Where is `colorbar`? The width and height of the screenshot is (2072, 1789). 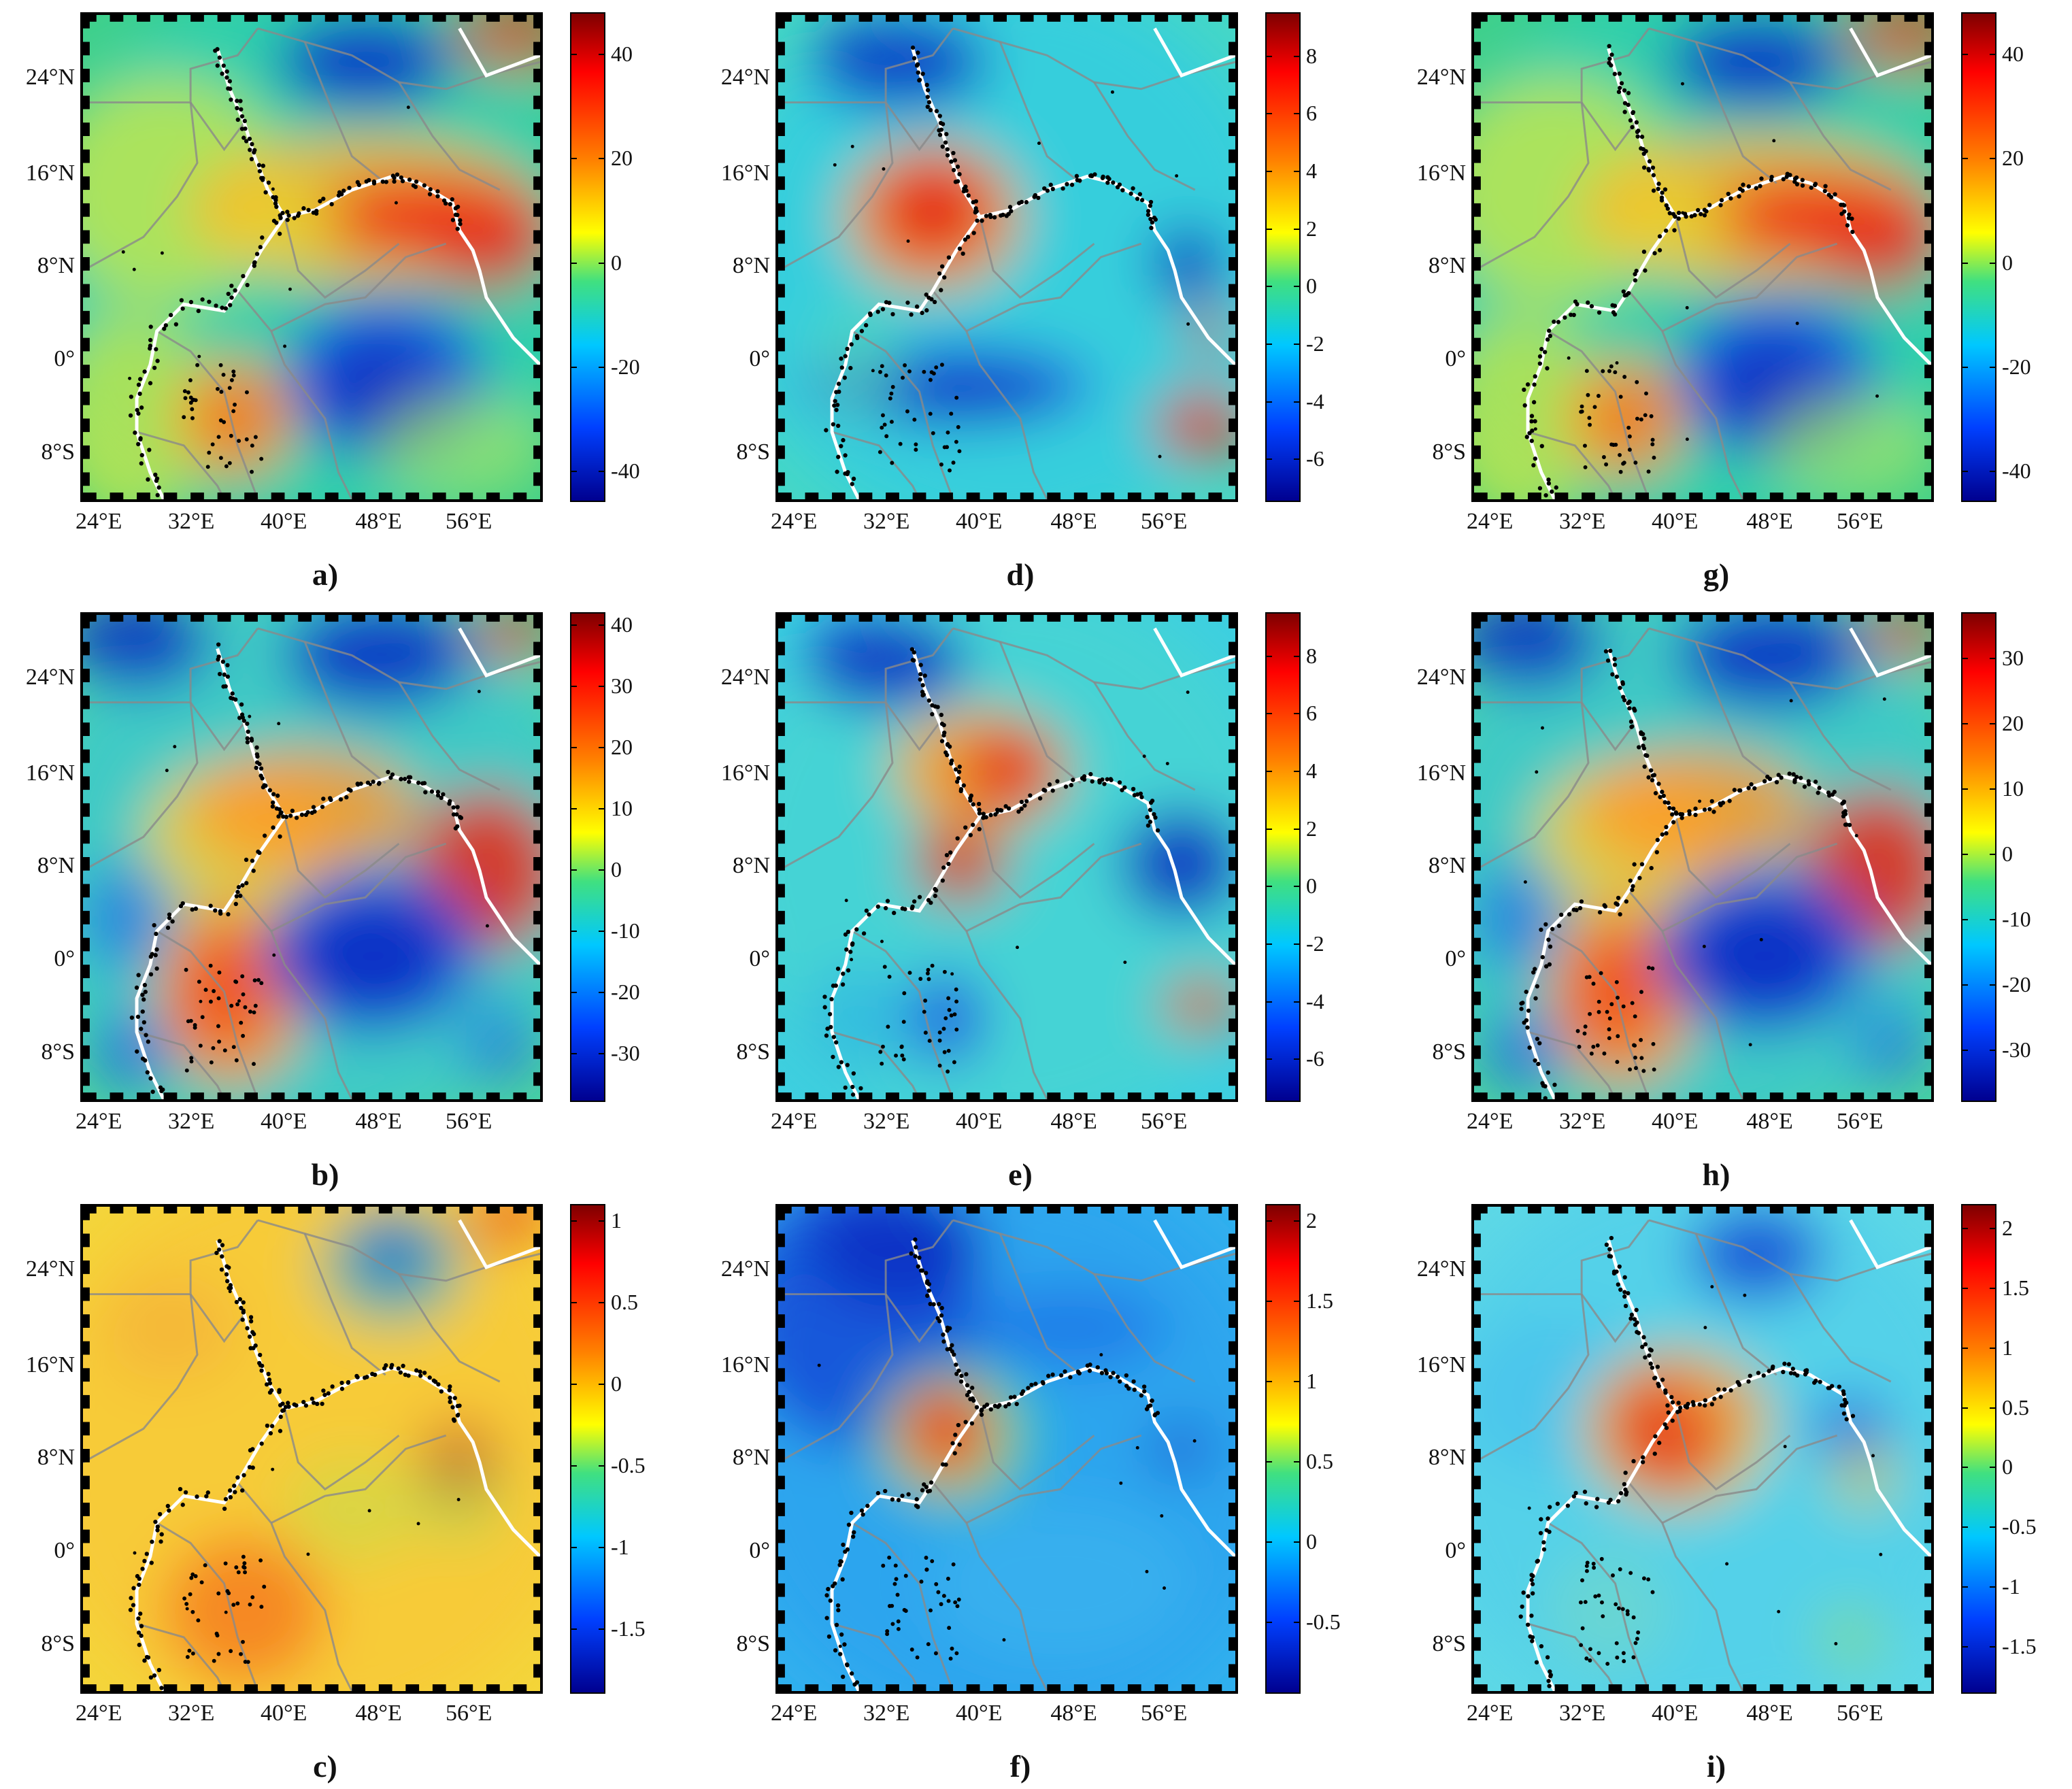
colorbar is located at coordinates (1283, 257).